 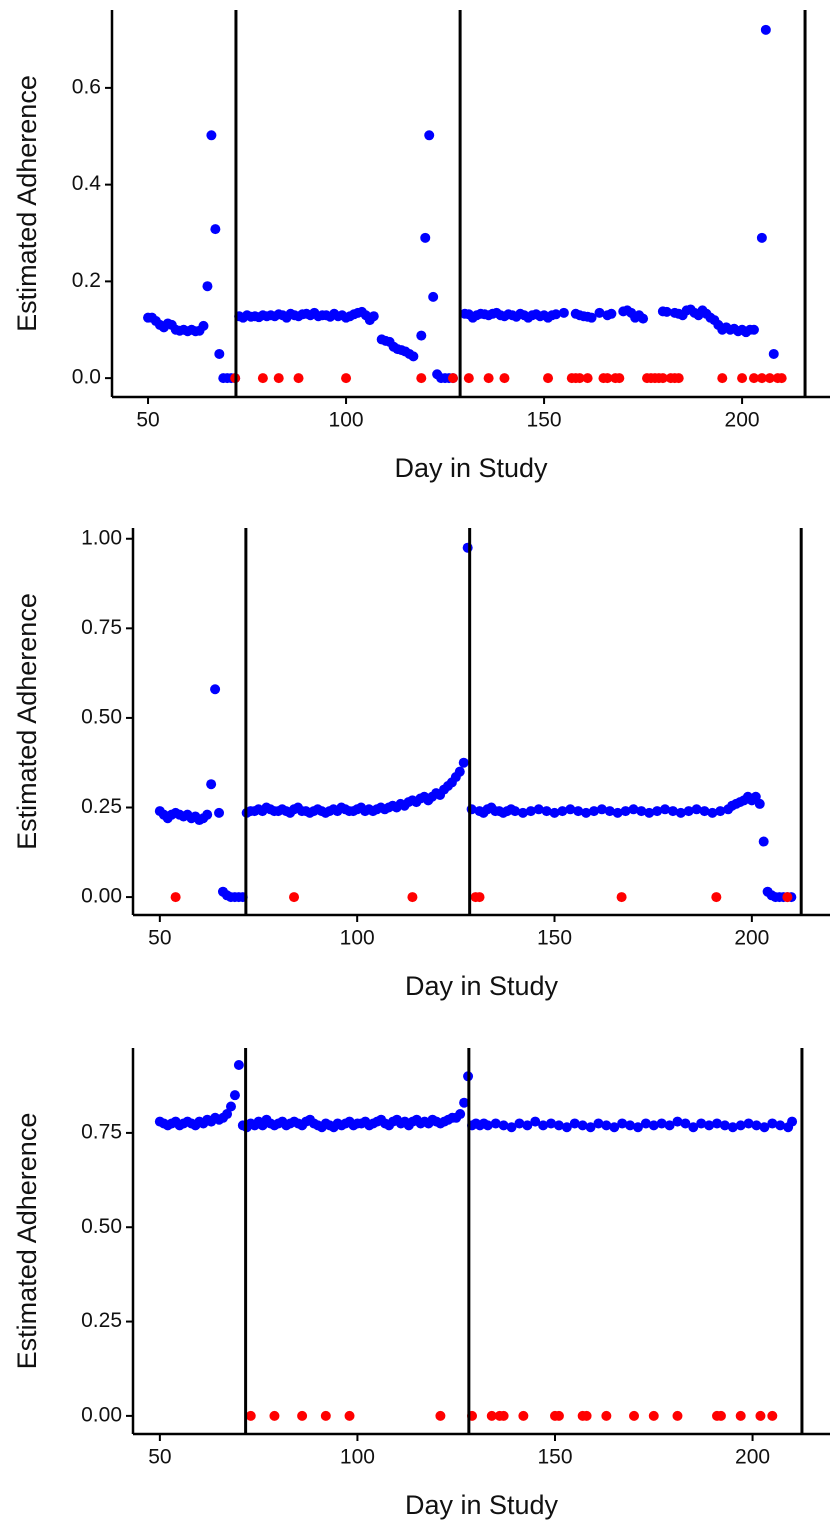 I want to click on y-tick-label: 0.75, so click(x=101, y=627).